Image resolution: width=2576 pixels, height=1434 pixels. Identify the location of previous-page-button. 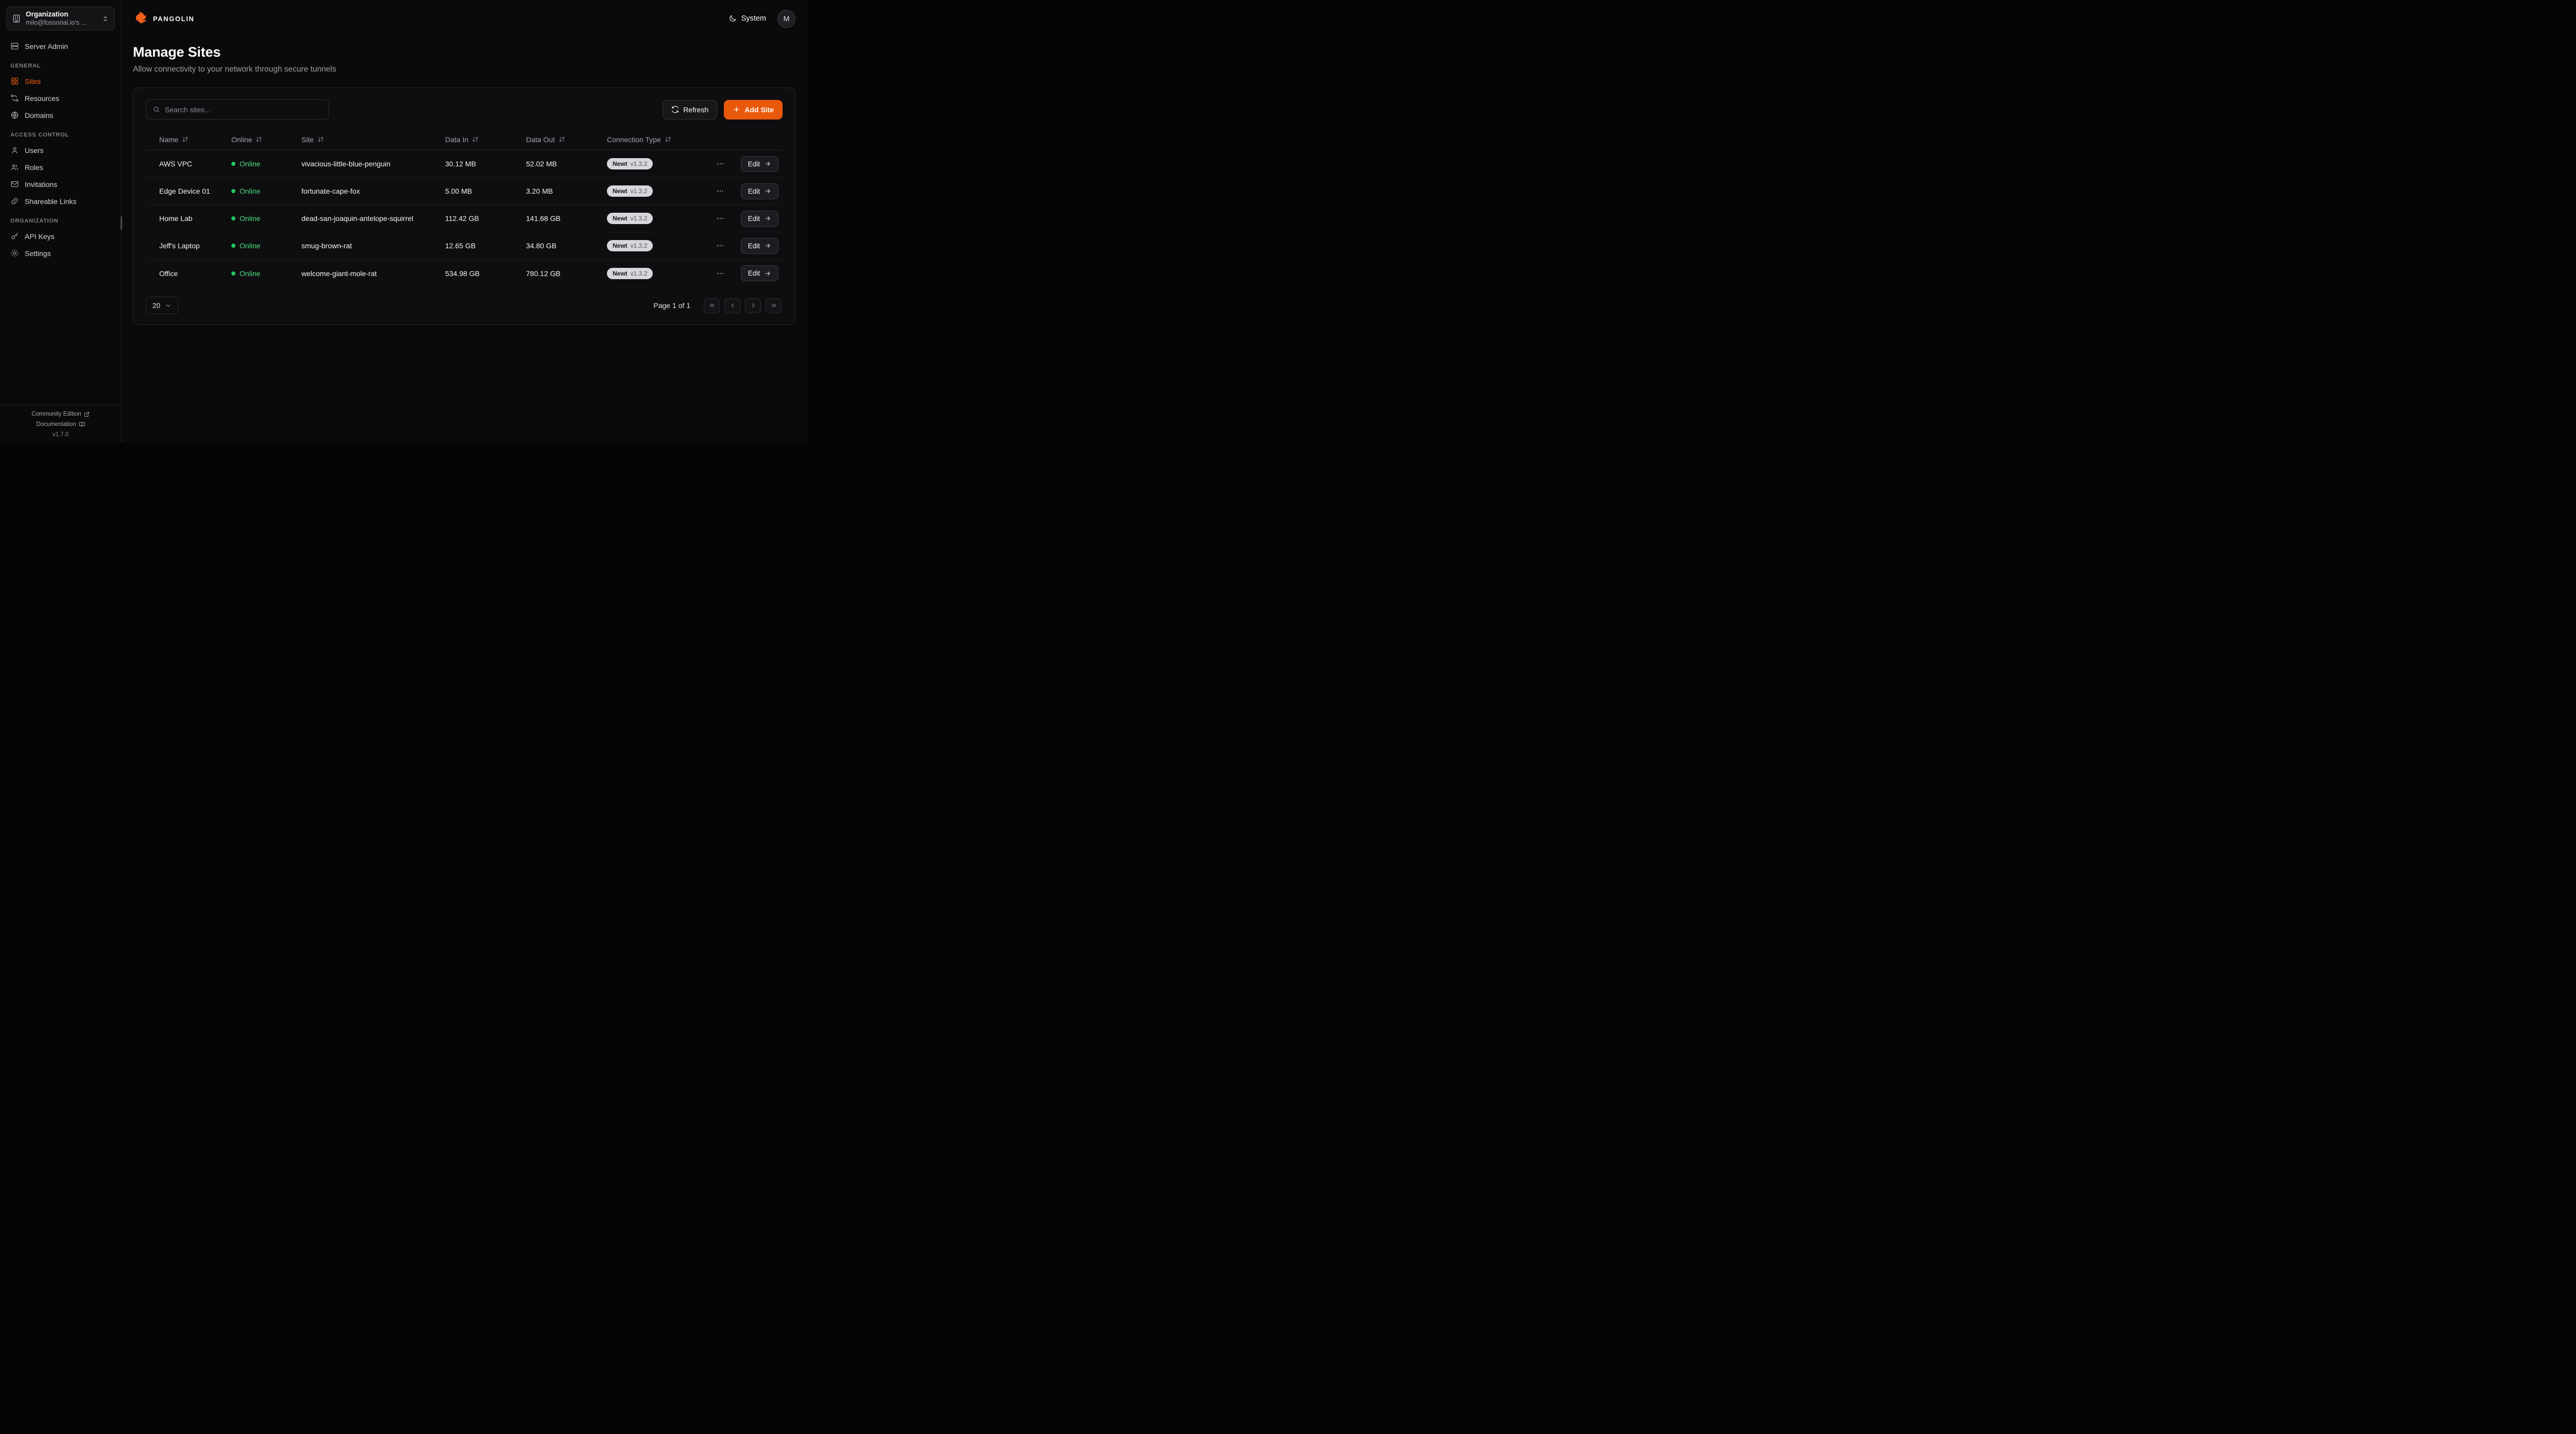
(732, 305).